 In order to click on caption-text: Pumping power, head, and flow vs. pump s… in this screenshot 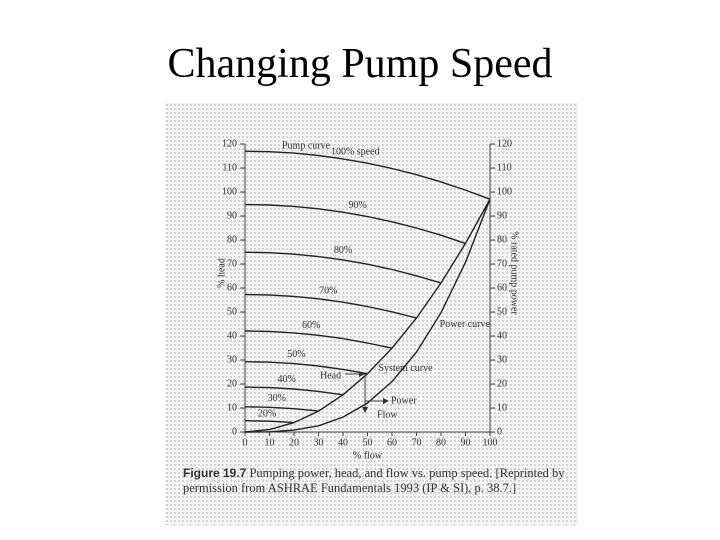, I will do `click(374, 480)`.